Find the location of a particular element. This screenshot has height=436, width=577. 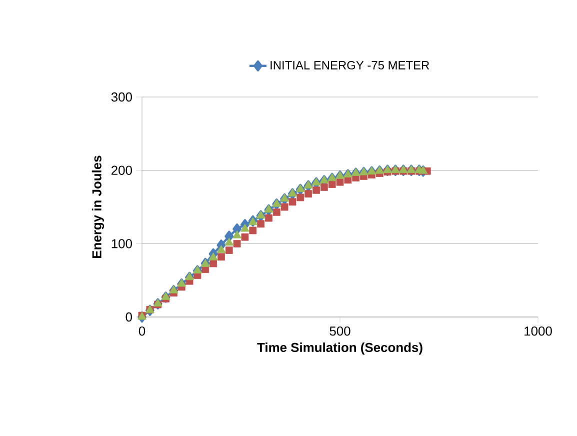

y-tick-label: 300 is located at coordinates (121, 97).